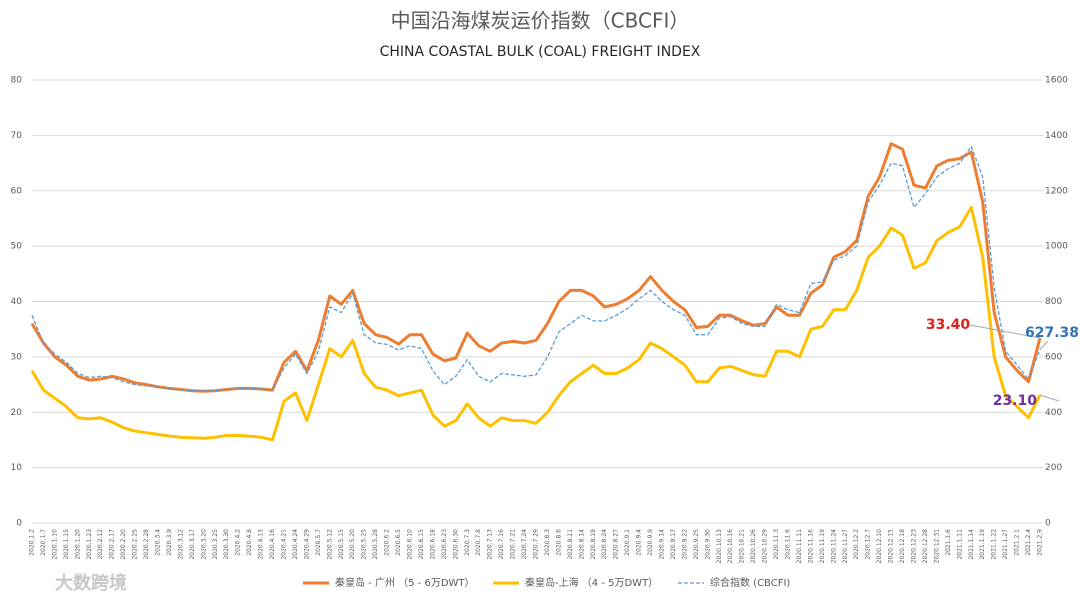 This screenshot has height=605, width=1080. Describe the element at coordinates (822, 546) in the screenshot. I see `x-tick-label: 2020.11.19` at that location.